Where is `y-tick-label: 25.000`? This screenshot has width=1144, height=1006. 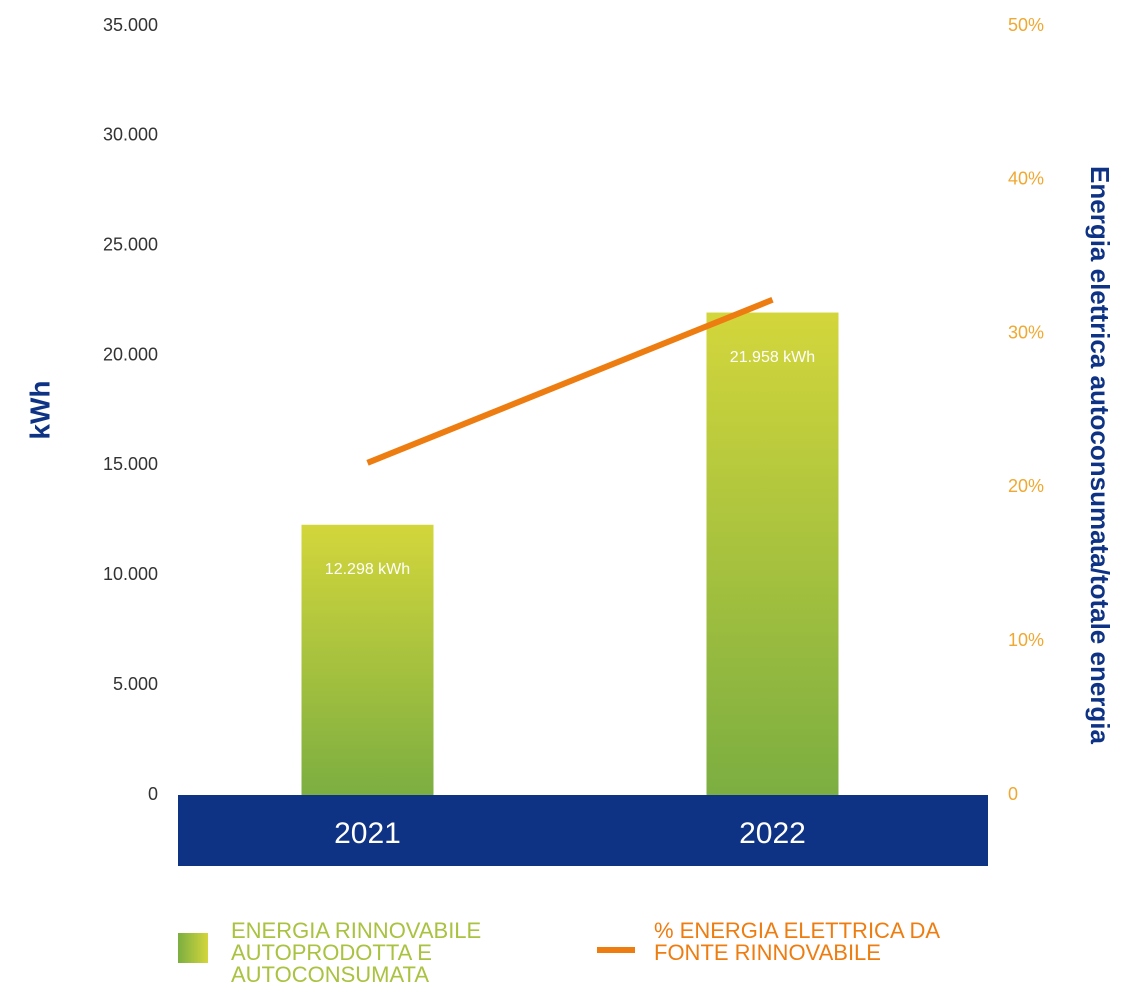
y-tick-label: 25.000 is located at coordinates (130, 244).